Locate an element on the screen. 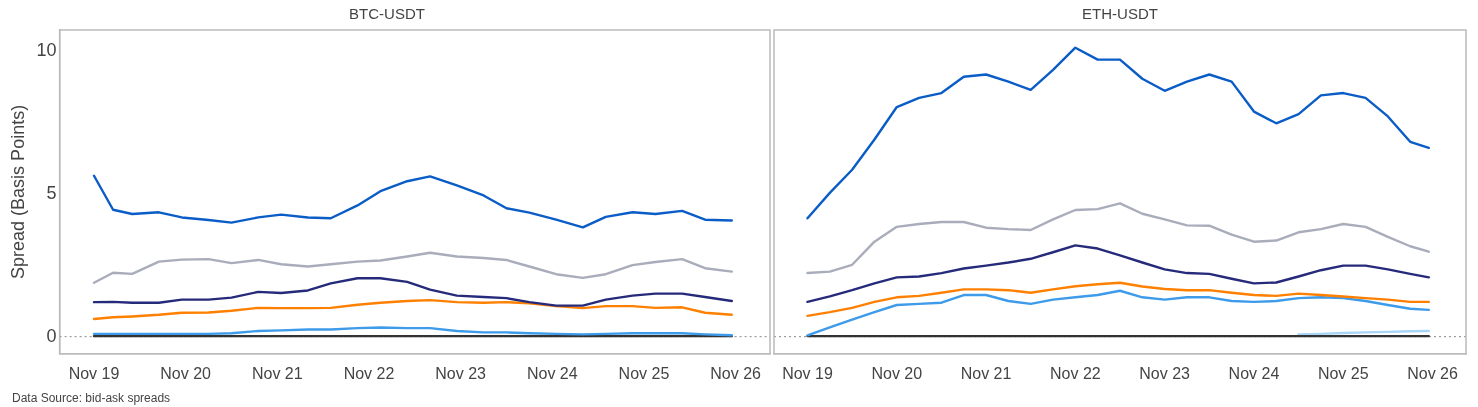 The image size is (1478, 407). y-axis-title: Spread (Basis Points) is located at coordinates (17, 191).